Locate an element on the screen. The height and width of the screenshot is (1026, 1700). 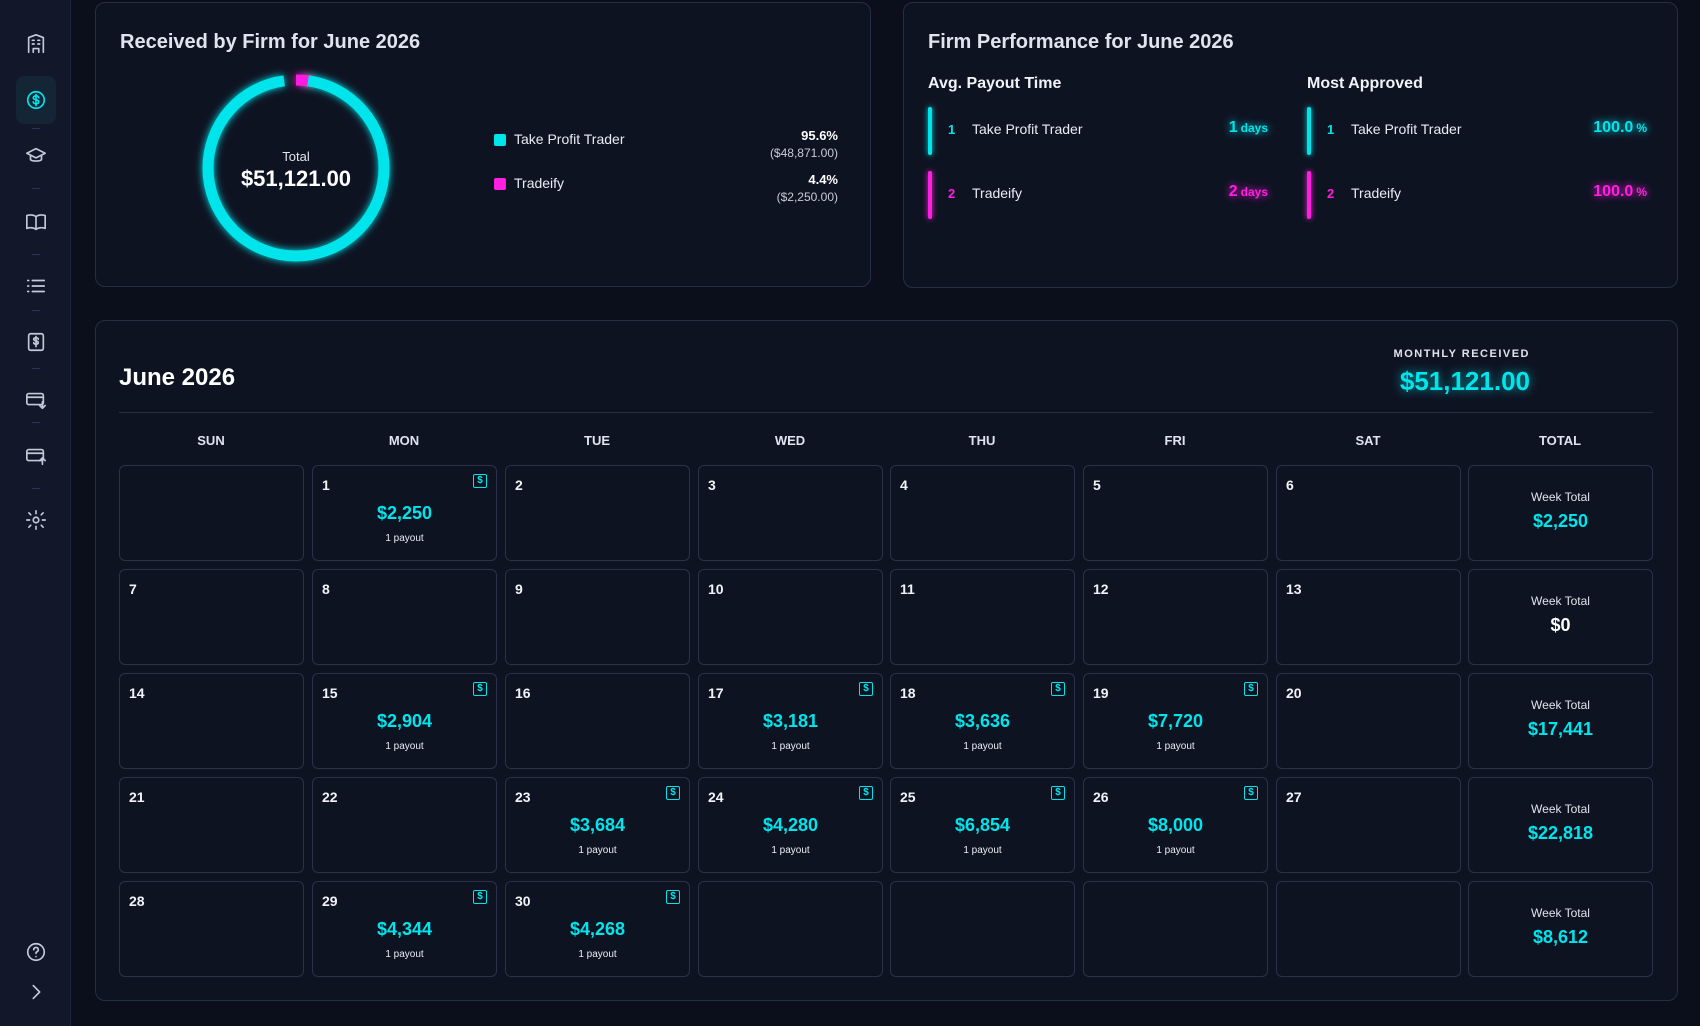
day-payout-count: 1 payout is located at coordinates (404, 954).